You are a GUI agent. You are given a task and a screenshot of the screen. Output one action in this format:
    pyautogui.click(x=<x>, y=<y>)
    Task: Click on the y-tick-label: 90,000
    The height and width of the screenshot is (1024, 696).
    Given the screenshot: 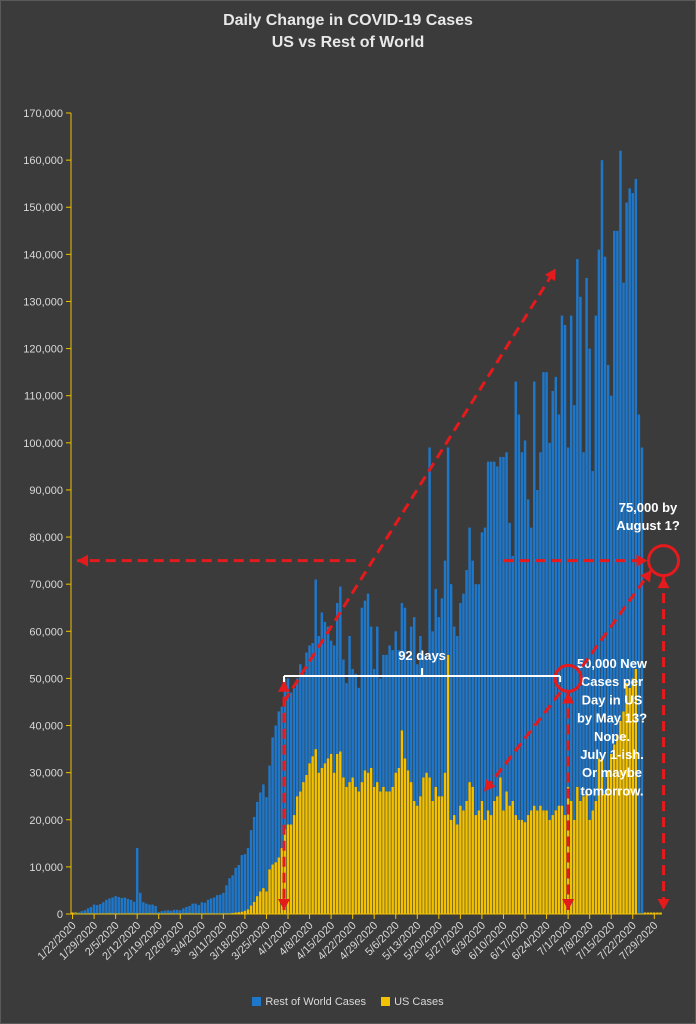 What is the action you would take?
    pyautogui.click(x=46, y=491)
    